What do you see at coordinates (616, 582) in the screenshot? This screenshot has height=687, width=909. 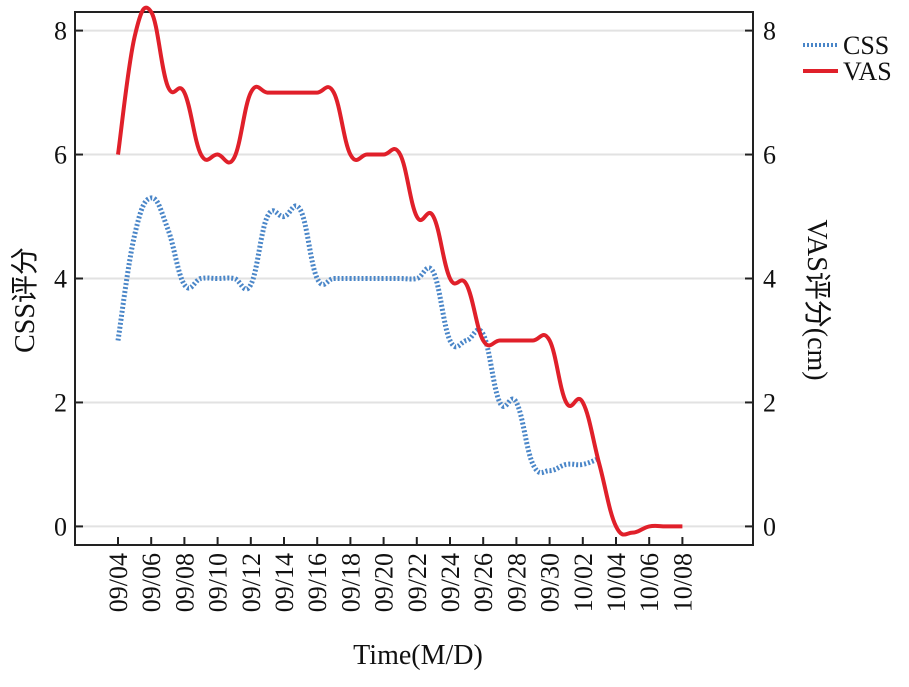 I see `x-tick-label-10-04: 10/04` at bounding box center [616, 582].